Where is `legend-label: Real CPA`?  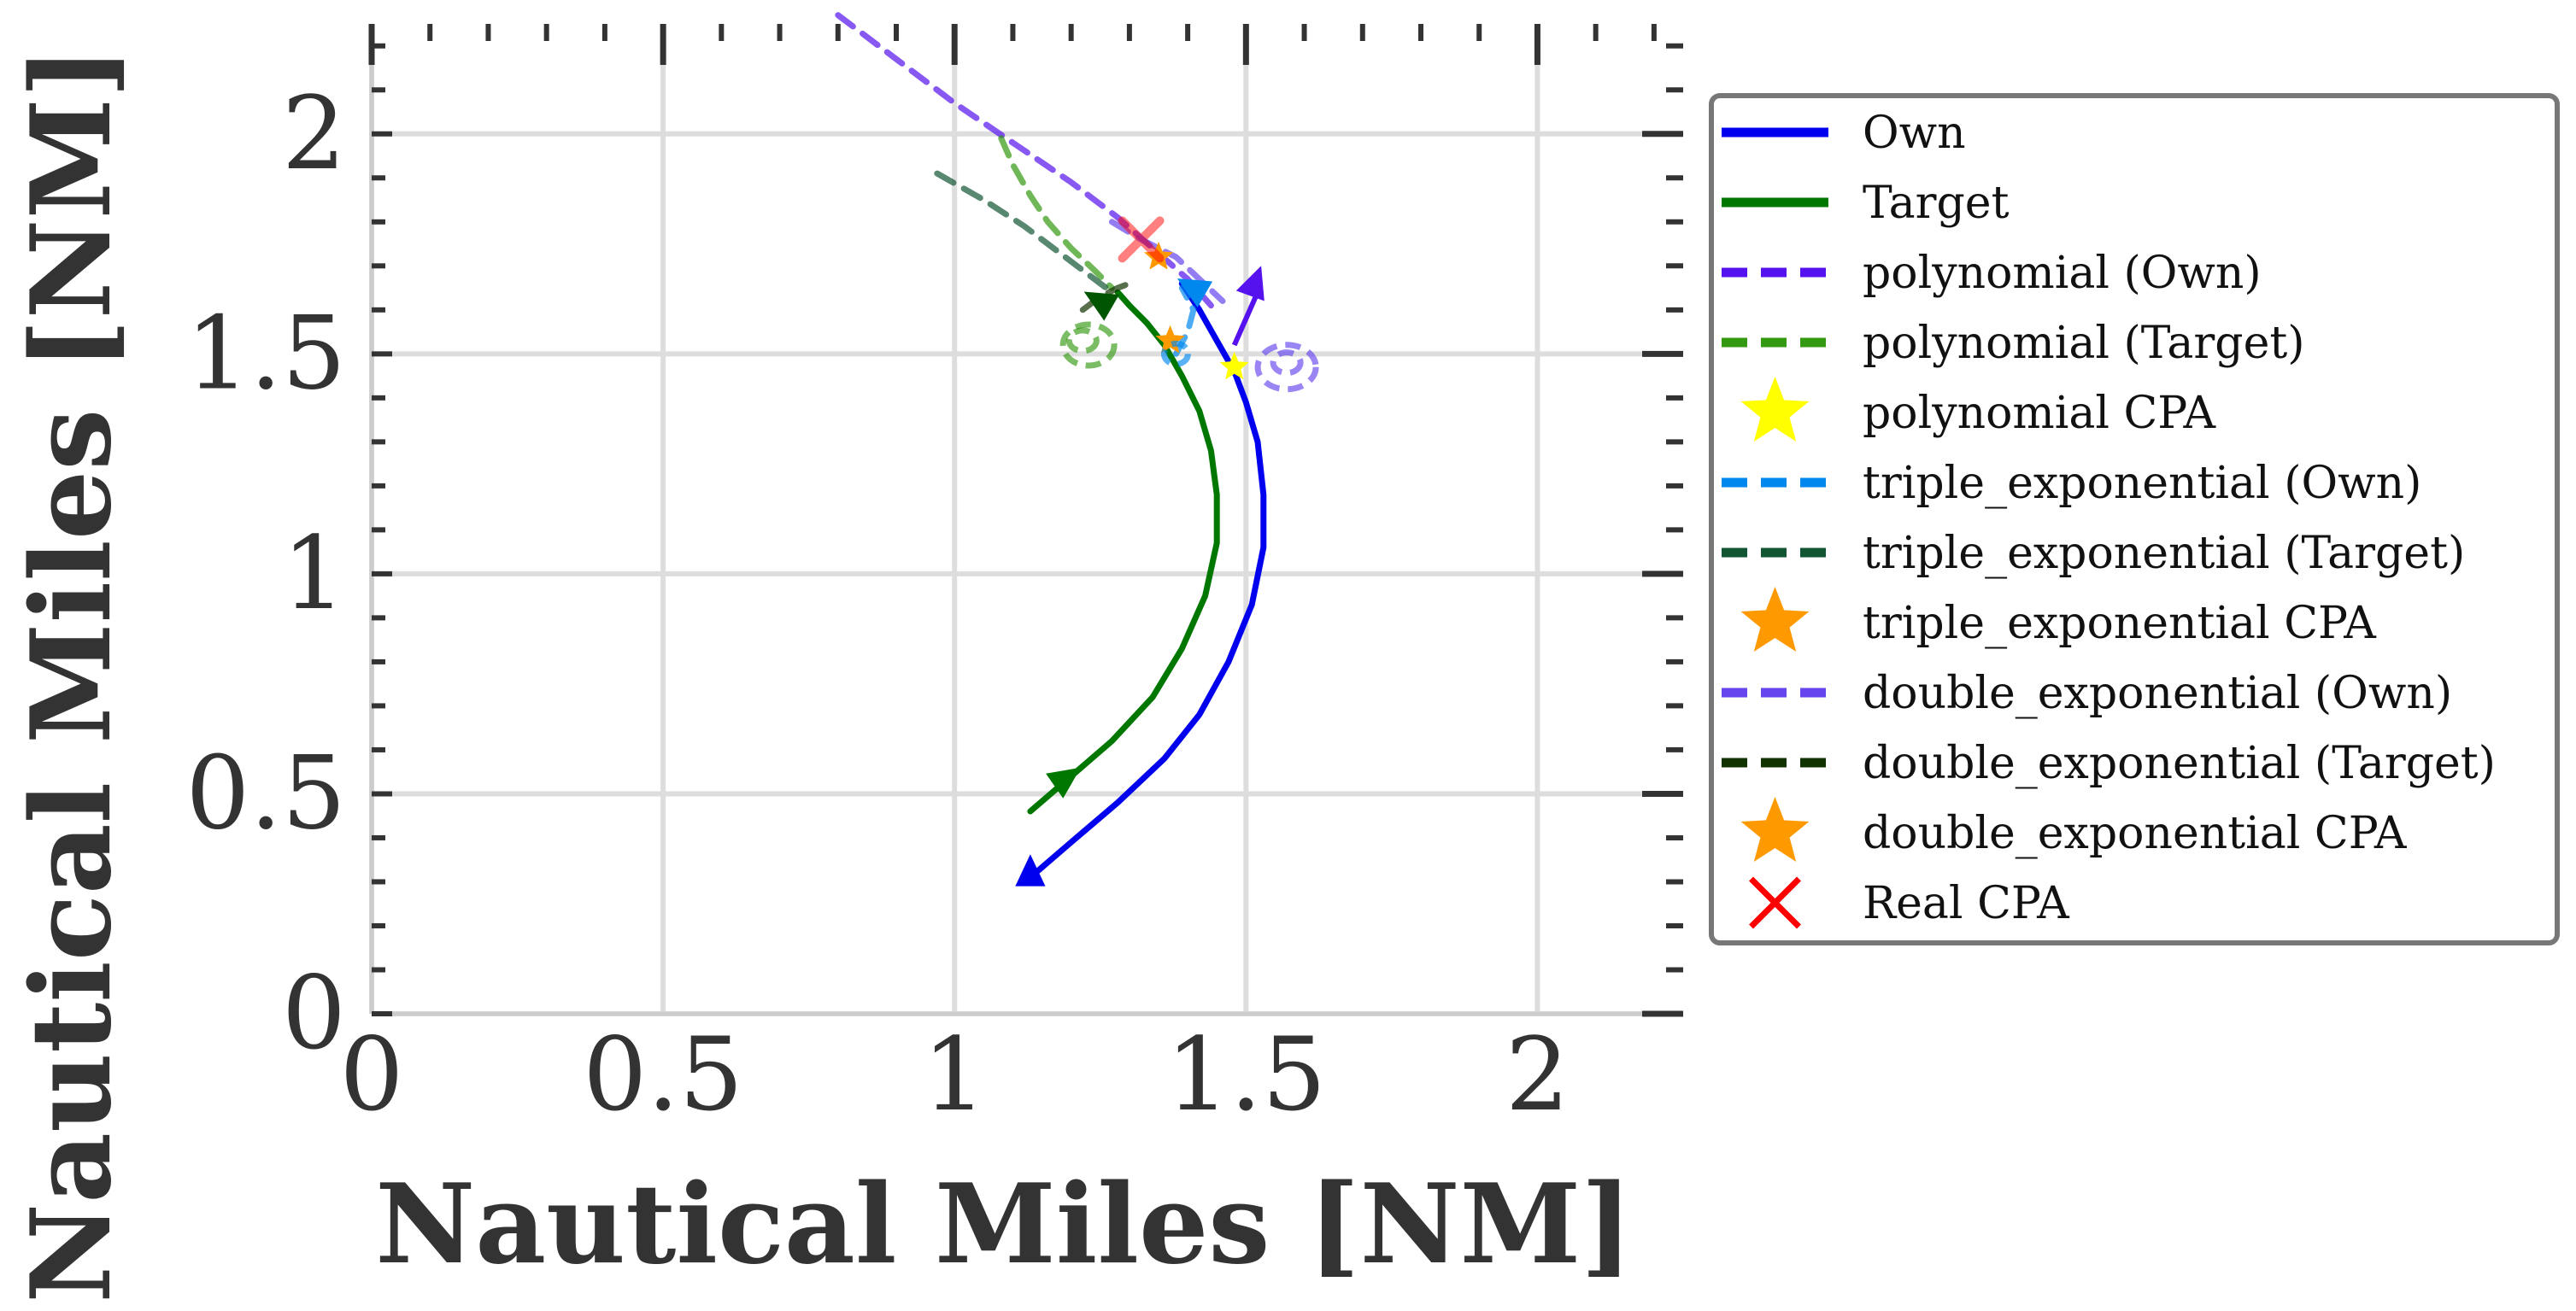
legend-label: Real CPA is located at coordinates (1966, 903).